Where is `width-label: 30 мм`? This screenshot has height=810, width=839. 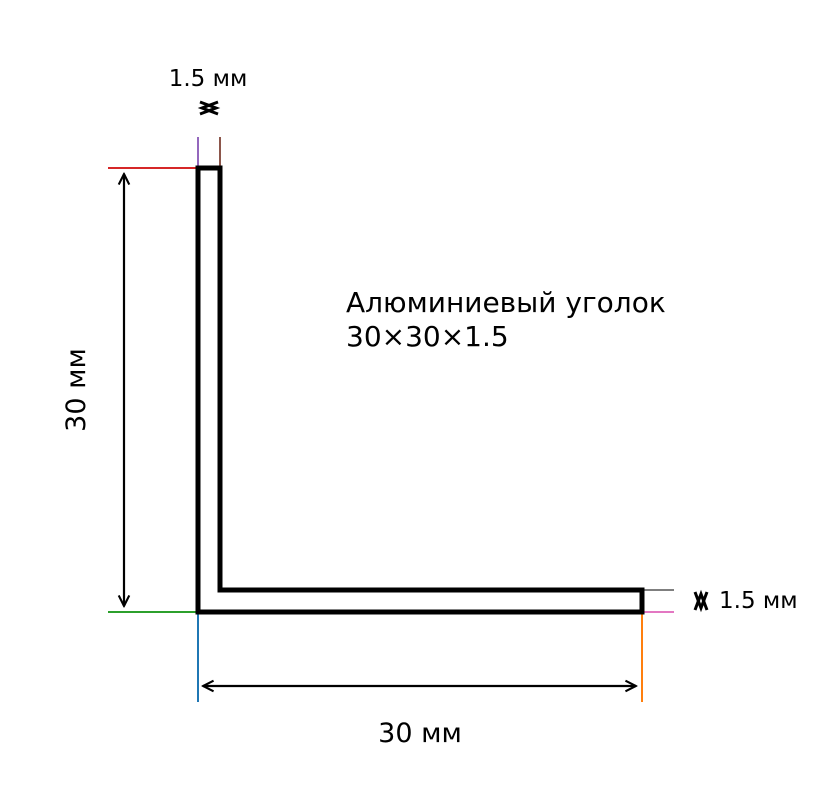 width-label: 30 мм is located at coordinates (420, 733).